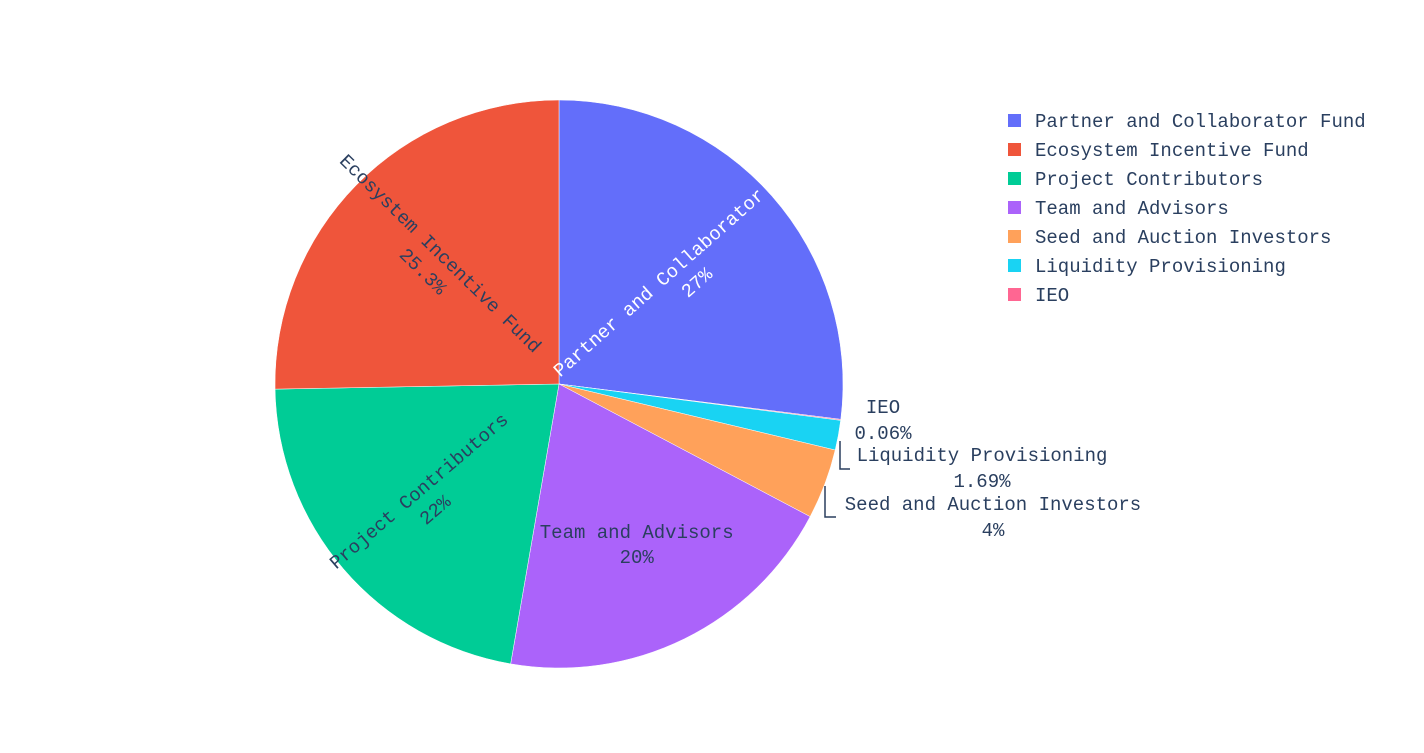 Image resolution: width=1424 pixels, height=753 pixels. What do you see at coordinates (993, 505) in the screenshot?
I see `slice-label-seed-and-auction-investors: Seed and Auction Investors` at bounding box center [993, 505].